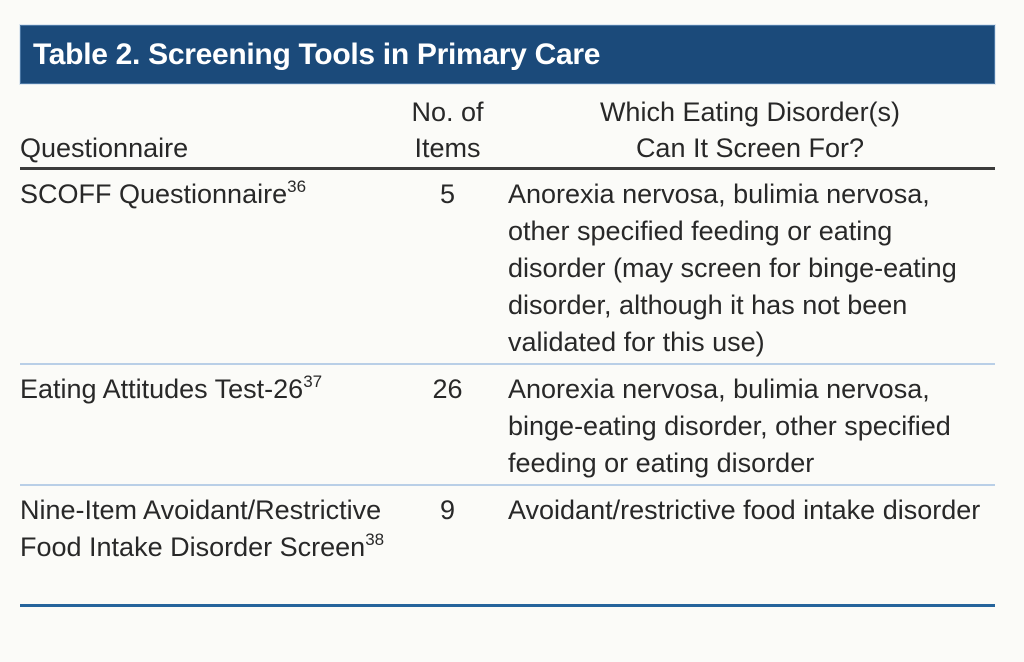 This screenshot has width=1024, height=662. I want to click on questionnaire-name: SCOFF Questionnaire, so click(154, 194).